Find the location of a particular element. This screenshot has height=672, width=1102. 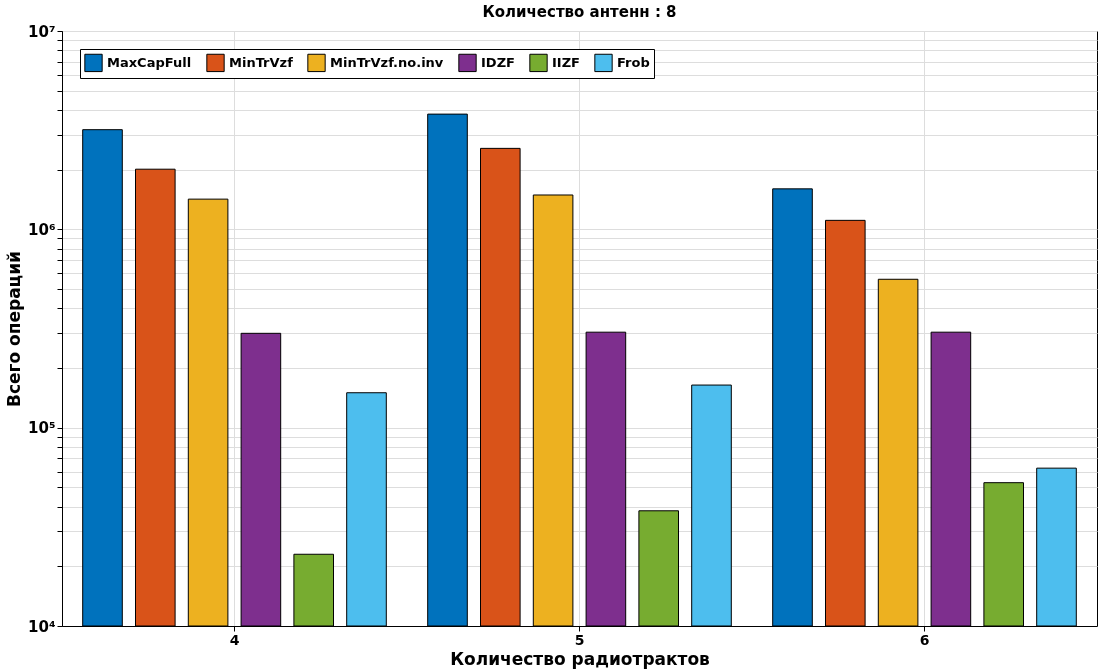

y-tick-label: 10⁷ is located at coordinates (42, 31).